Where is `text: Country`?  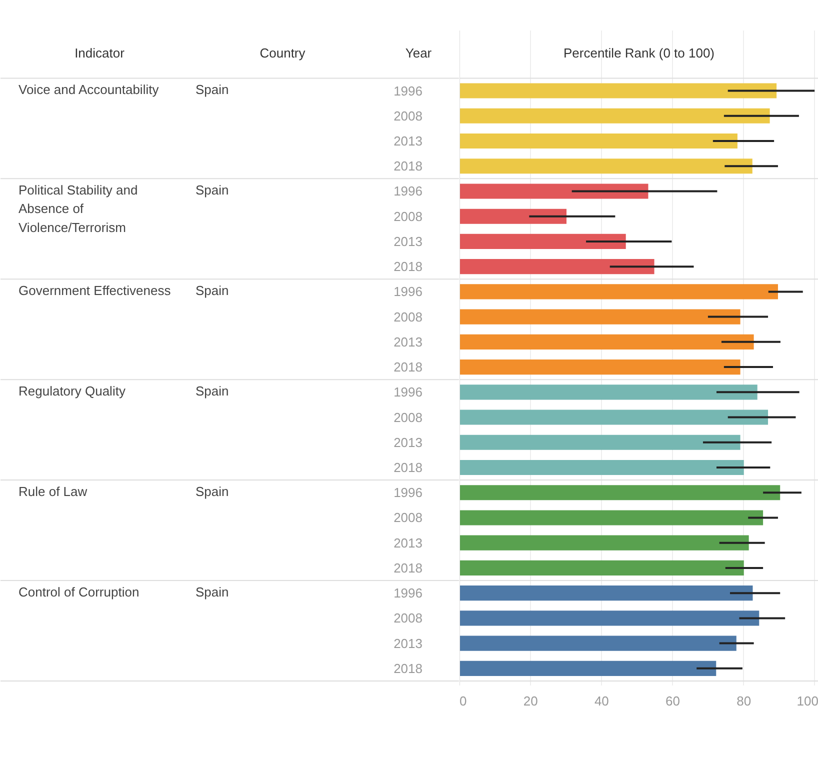
text: Country is located at coordinates (283, 53).